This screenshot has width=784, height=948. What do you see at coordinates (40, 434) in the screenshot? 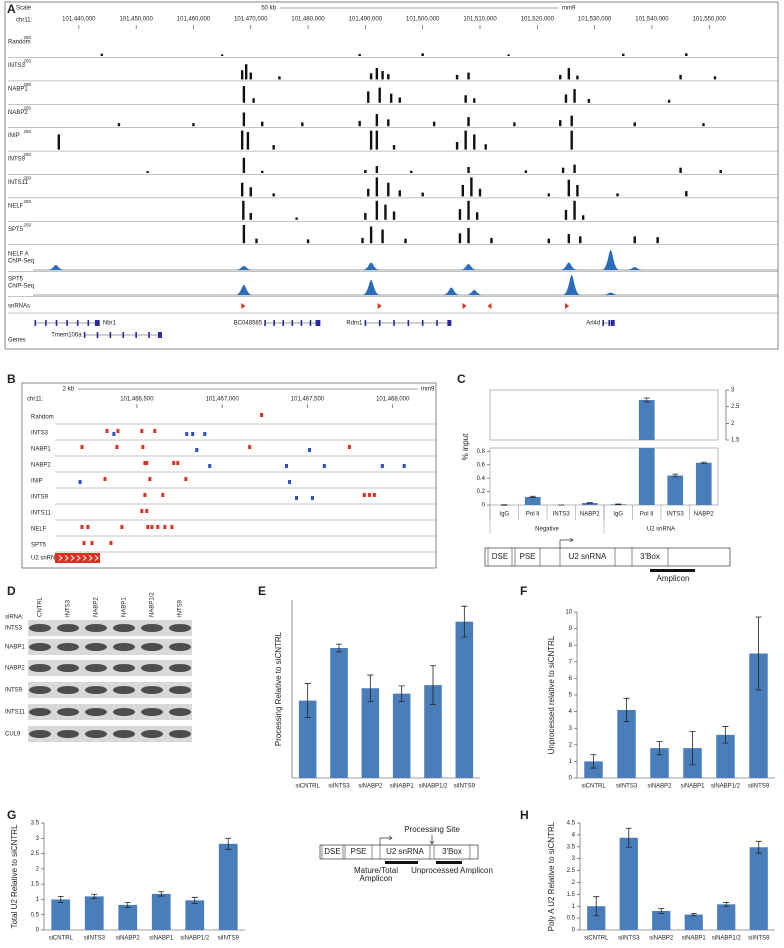
I see `track-label: INTS3` at bounding box center [40, 434].